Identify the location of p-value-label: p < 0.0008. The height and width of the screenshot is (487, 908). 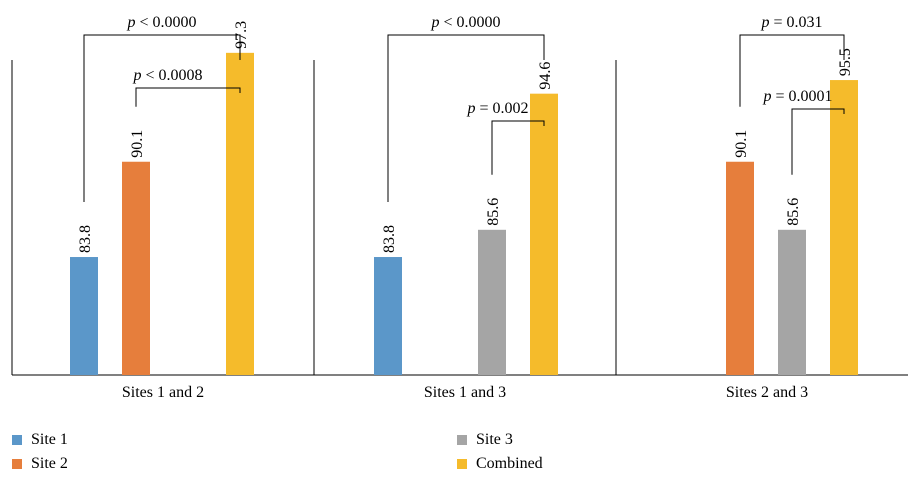
(167, 75).